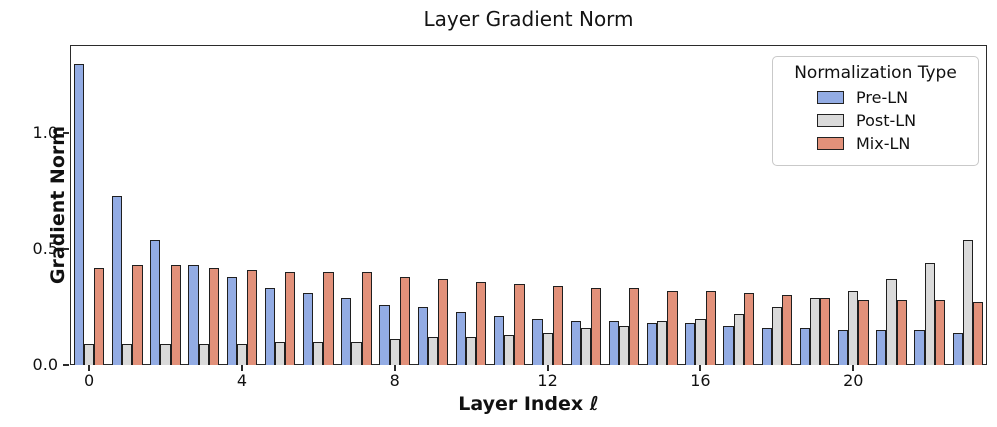 The height and width of the screenshot is (427, 997). Describe the element at coordinates (883, 143) in the screenshot. I see `legend-label-mix-ln: Mix-LN` at that location.